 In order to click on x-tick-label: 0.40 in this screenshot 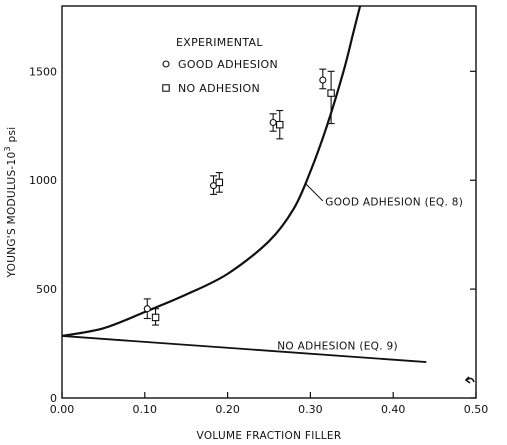, I will do `click(393, 409)`.